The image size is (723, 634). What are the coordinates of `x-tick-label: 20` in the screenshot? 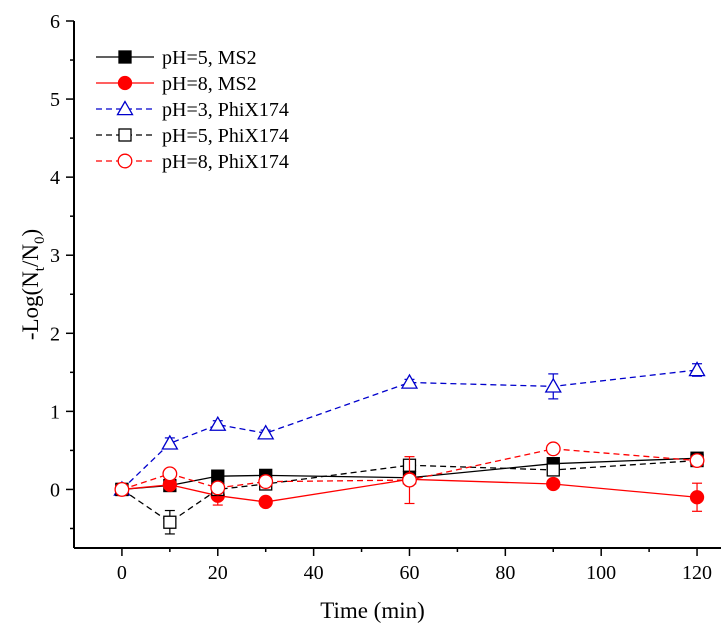 It's located at (218, 573).